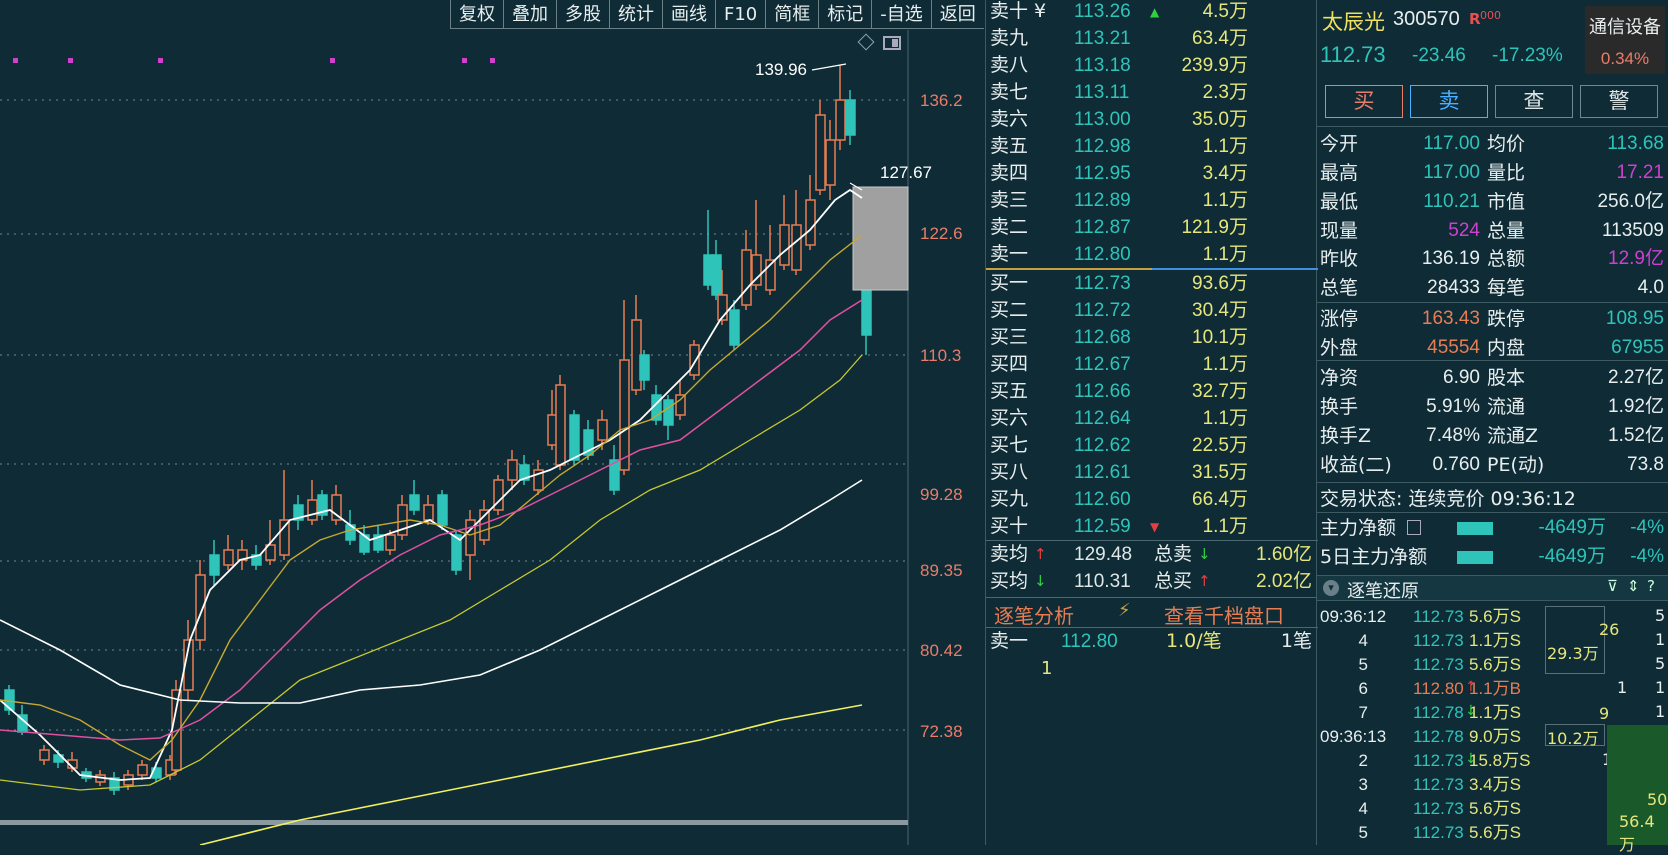  What do you see at coordinates (1152, 146) in the screenshot?
I see `ask-row: 卖五 112.98 1.1万` at bounding box center [1152, 146].